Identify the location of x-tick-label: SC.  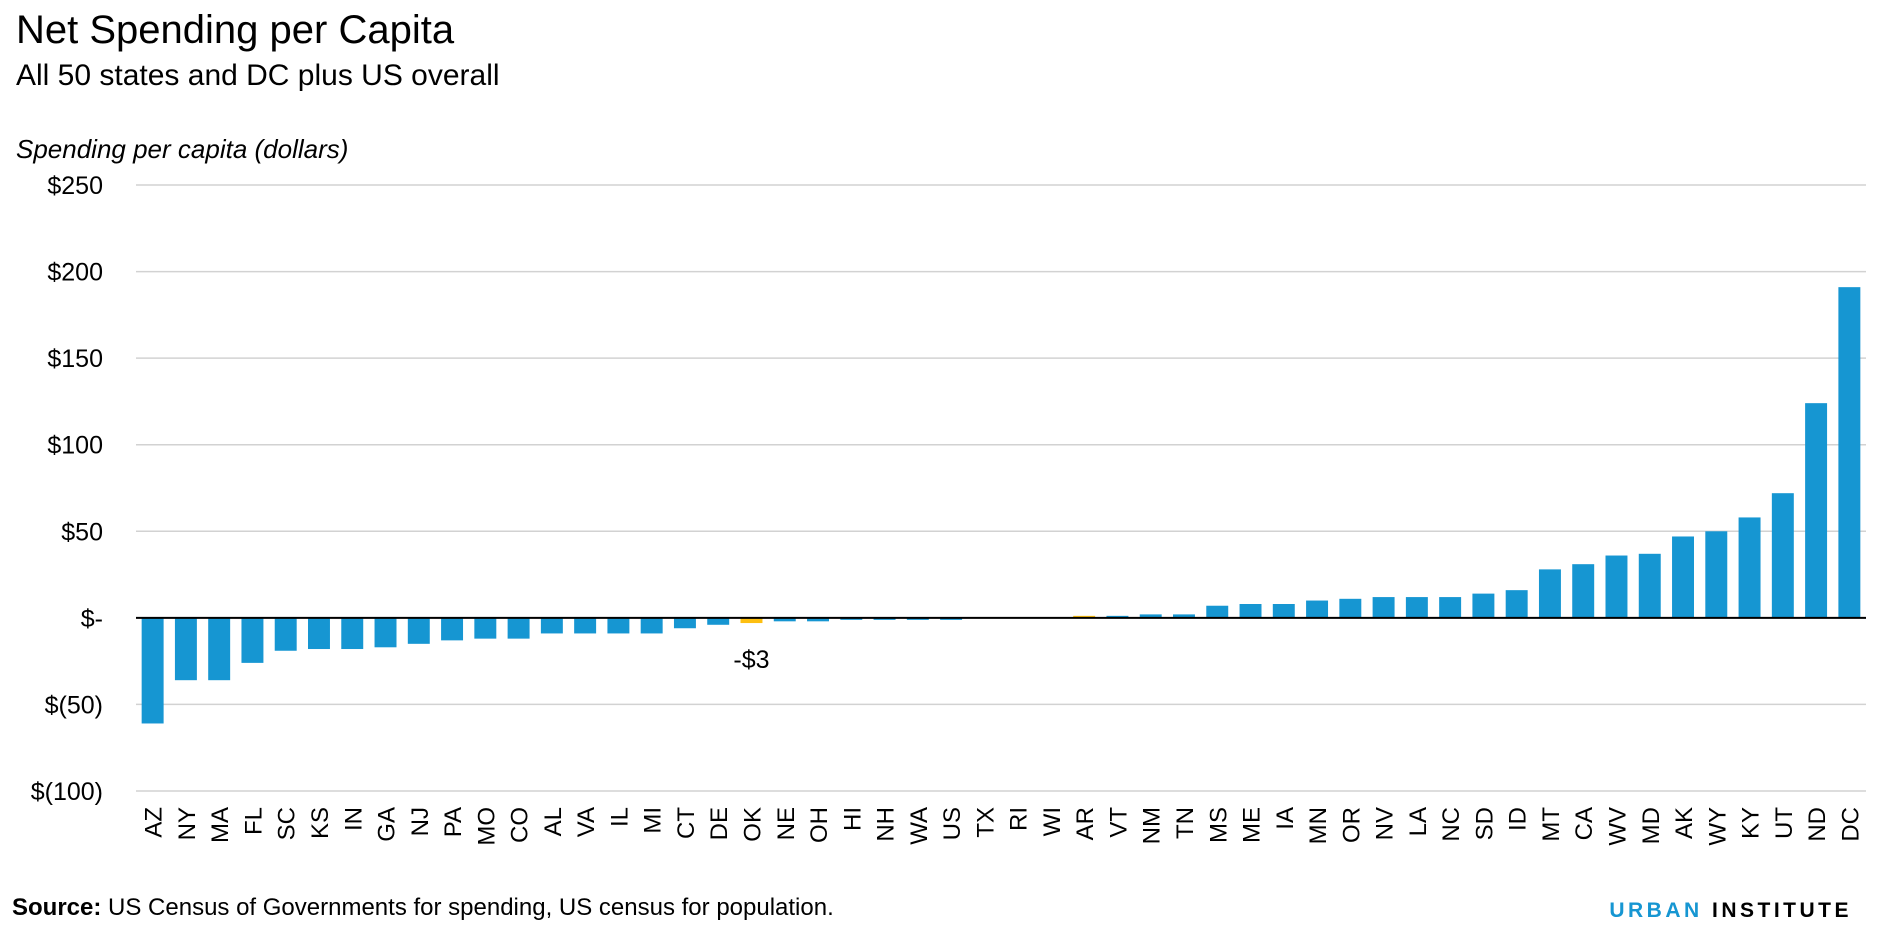
(287, 823).